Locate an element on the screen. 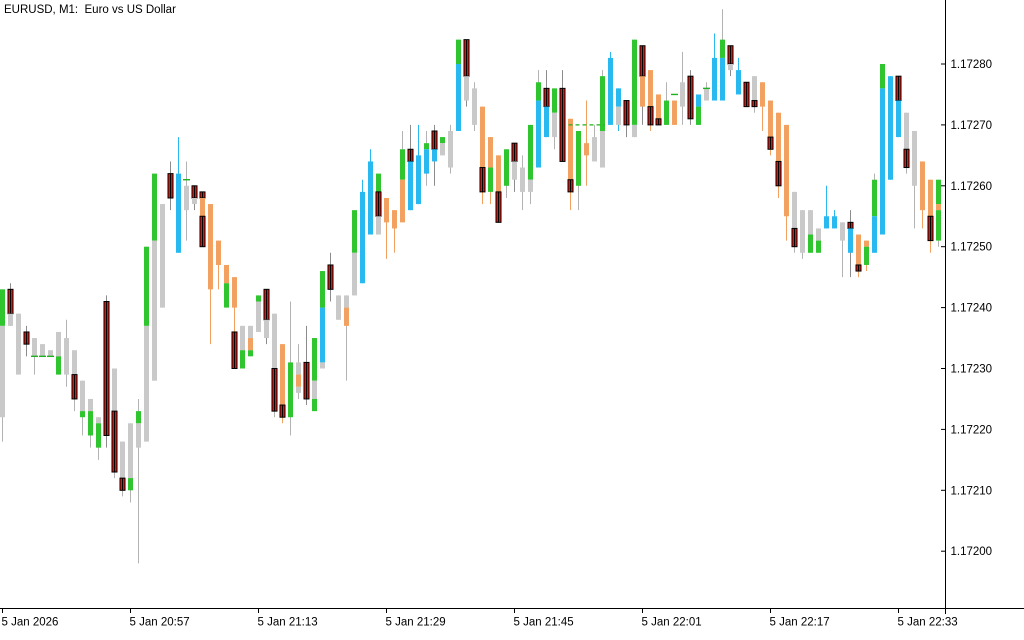 The width and height of the screenshot is (1024, 640). y-axis-label: 1.17240 is located at coordinates (972, 309).